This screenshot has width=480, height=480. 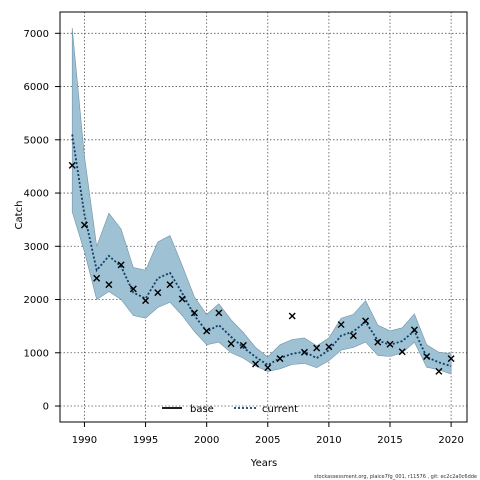 I want to click on x-tick-label: 1995, so click(x=145, y=440).